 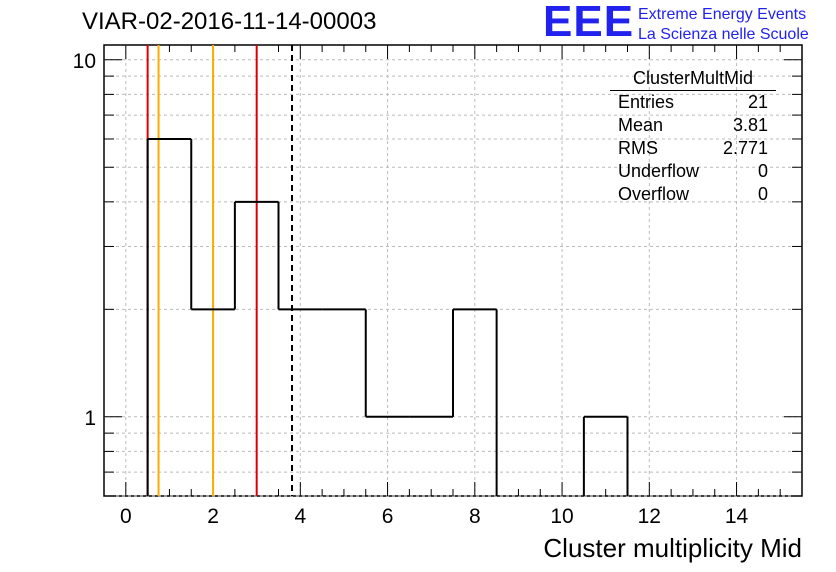 I want to click on logo-line-1: Extreme Energy Events, so click(x=722, y=14).